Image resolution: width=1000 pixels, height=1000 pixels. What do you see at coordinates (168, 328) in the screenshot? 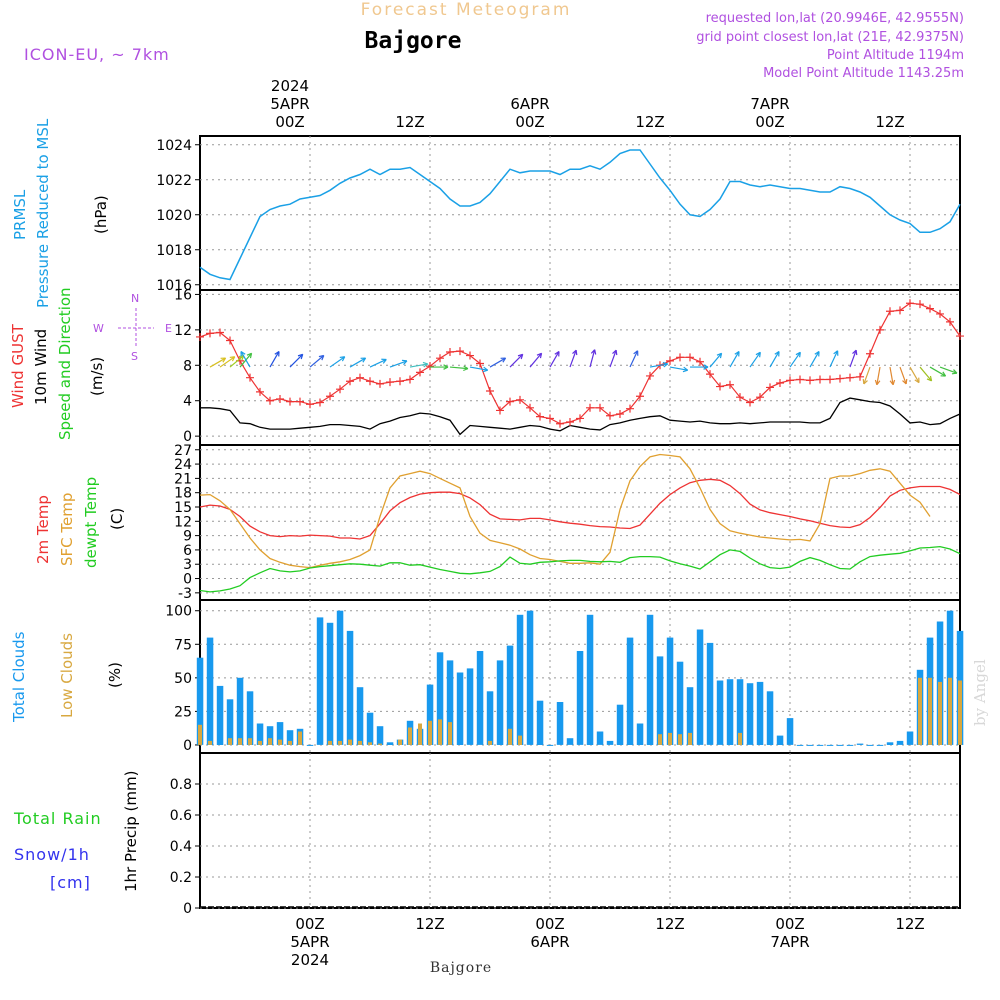
I see `compass-east: E` at bounding box center [168, 328].